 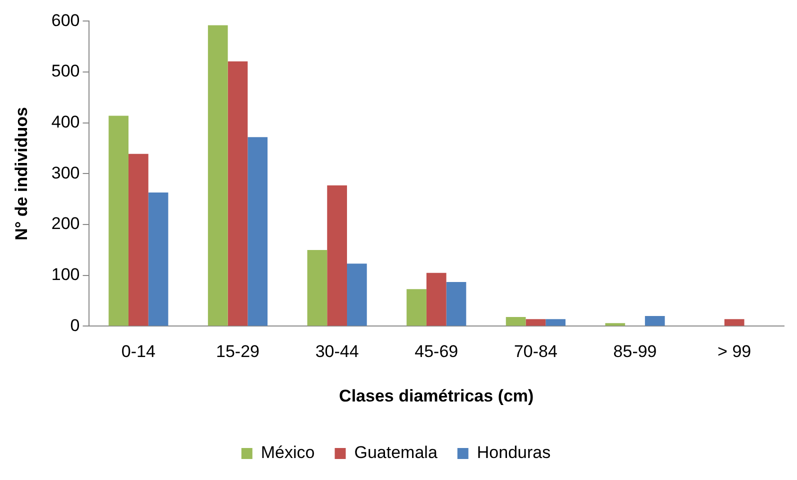 I want to click on x-axis-title: Clases diamétricas (cm), so click(x=436, y=396).